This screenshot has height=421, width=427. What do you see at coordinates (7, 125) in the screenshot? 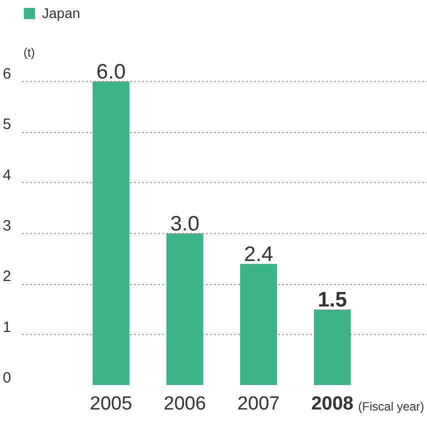
I see `y-tick-label: 5` at bounding box center [7, 125].